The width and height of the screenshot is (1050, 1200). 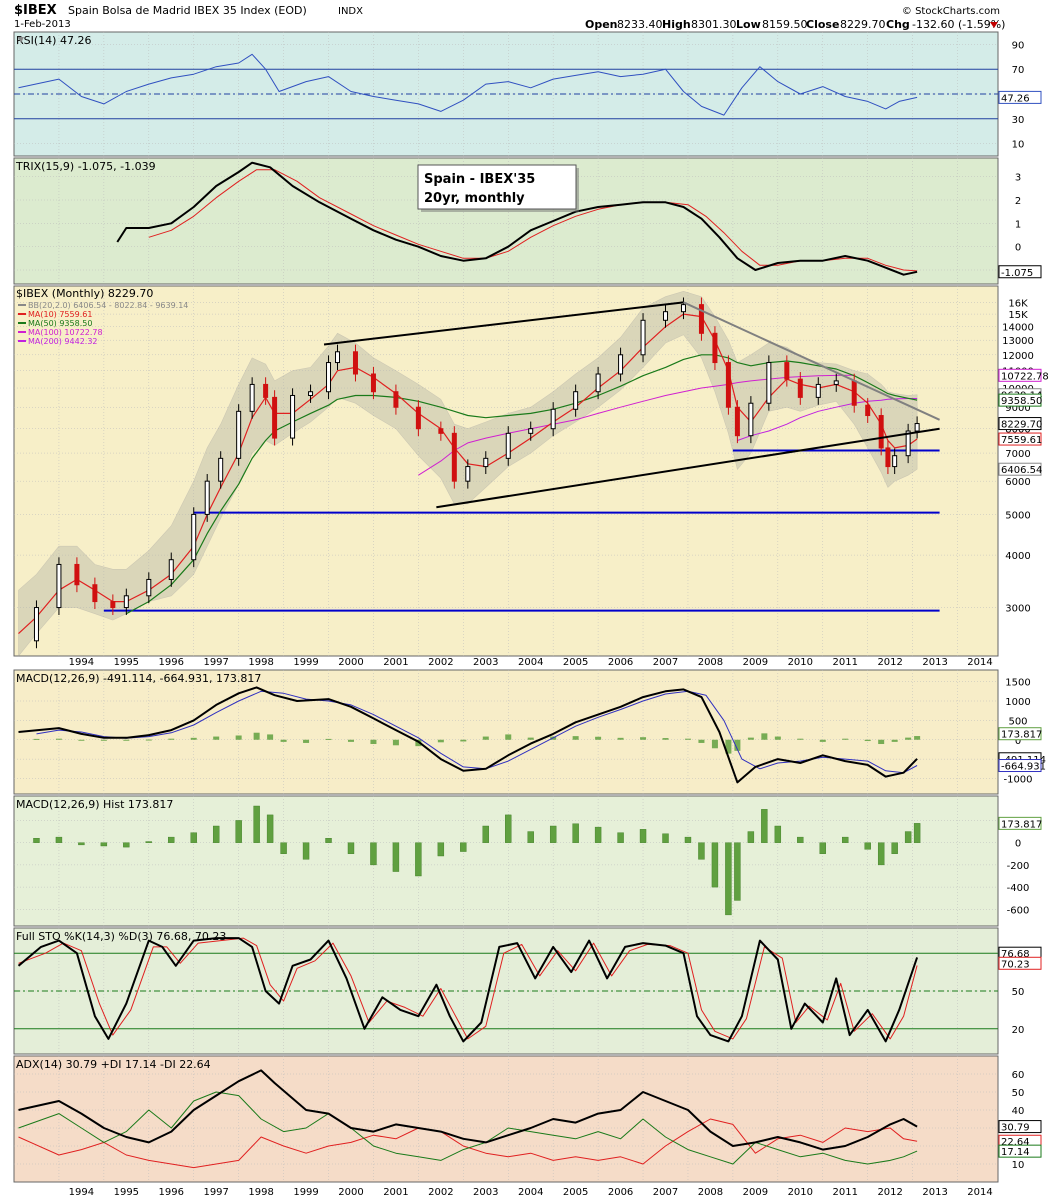 I want to click on macd-signal-line, so click(x=477, y=732).